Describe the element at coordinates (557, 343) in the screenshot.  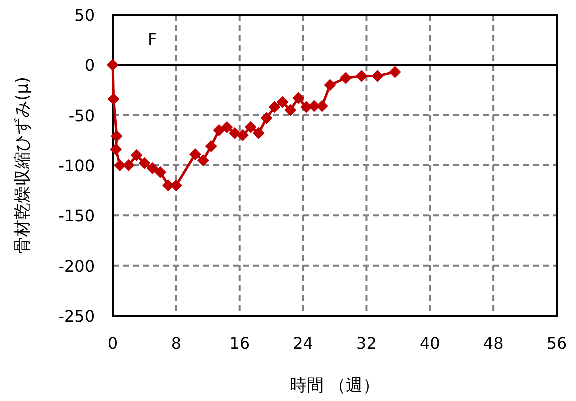
I see `x-tick-label: 56` at that location.